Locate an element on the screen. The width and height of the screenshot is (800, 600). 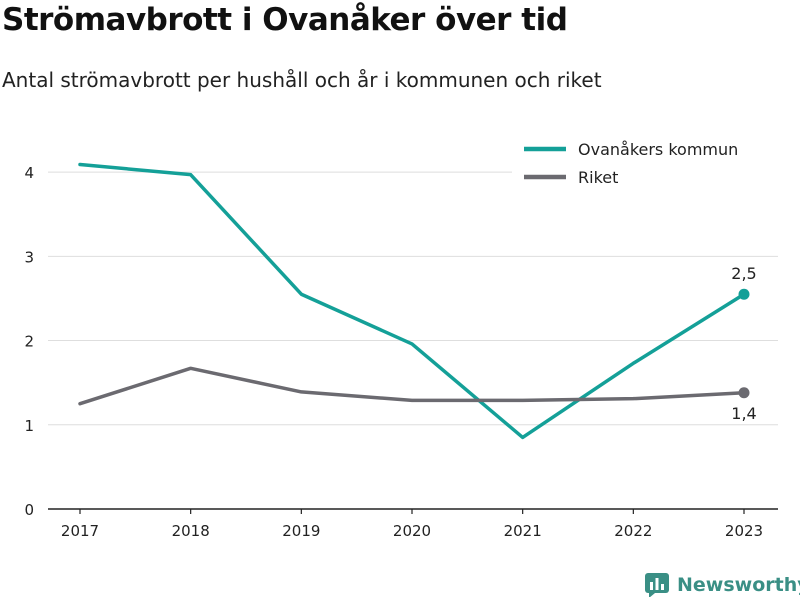
legend-background is located at coordinates (646, 162).